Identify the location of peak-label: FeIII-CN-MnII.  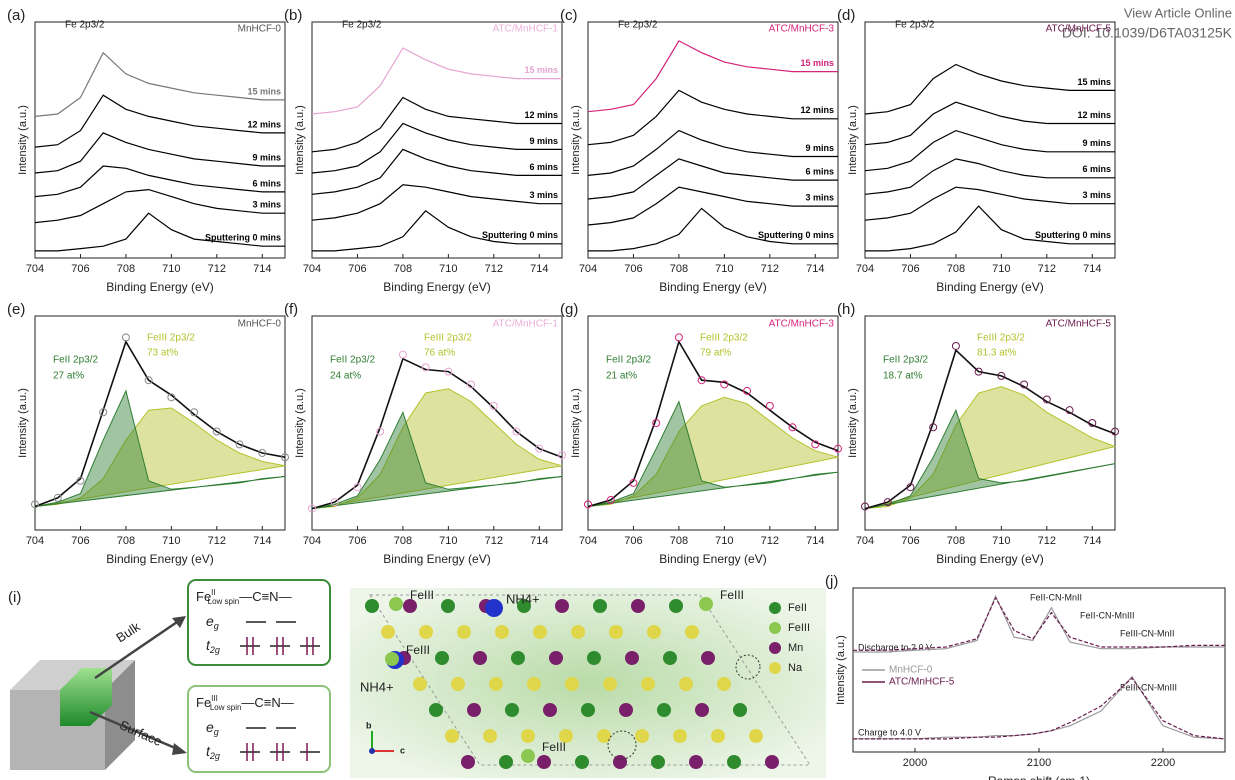
(1147, 633).